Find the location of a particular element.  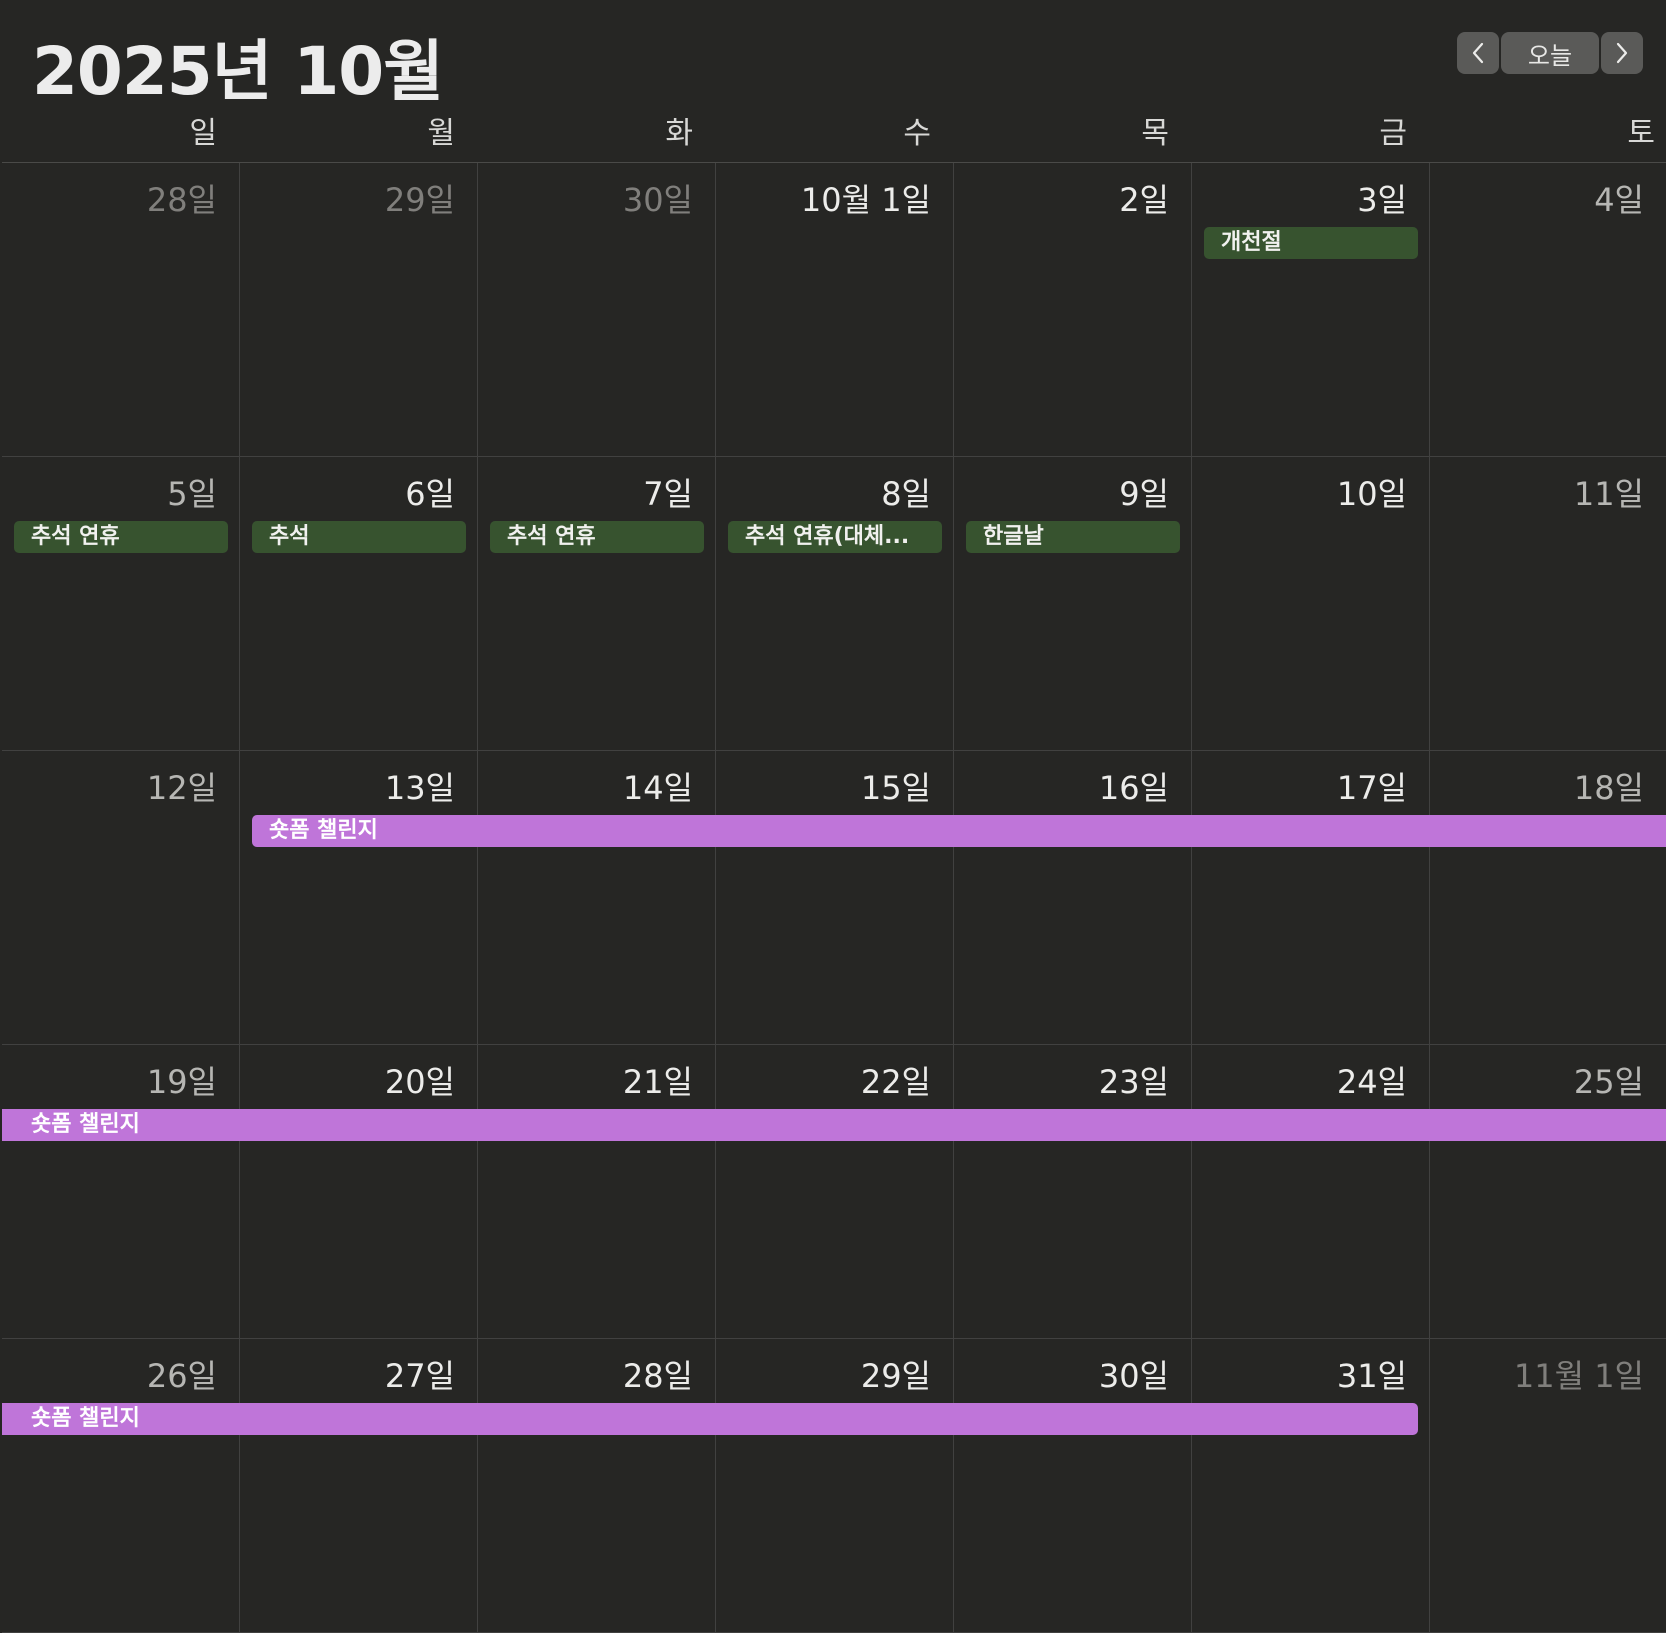

today-button: 오늘 is located at coordinates (1550, 53).